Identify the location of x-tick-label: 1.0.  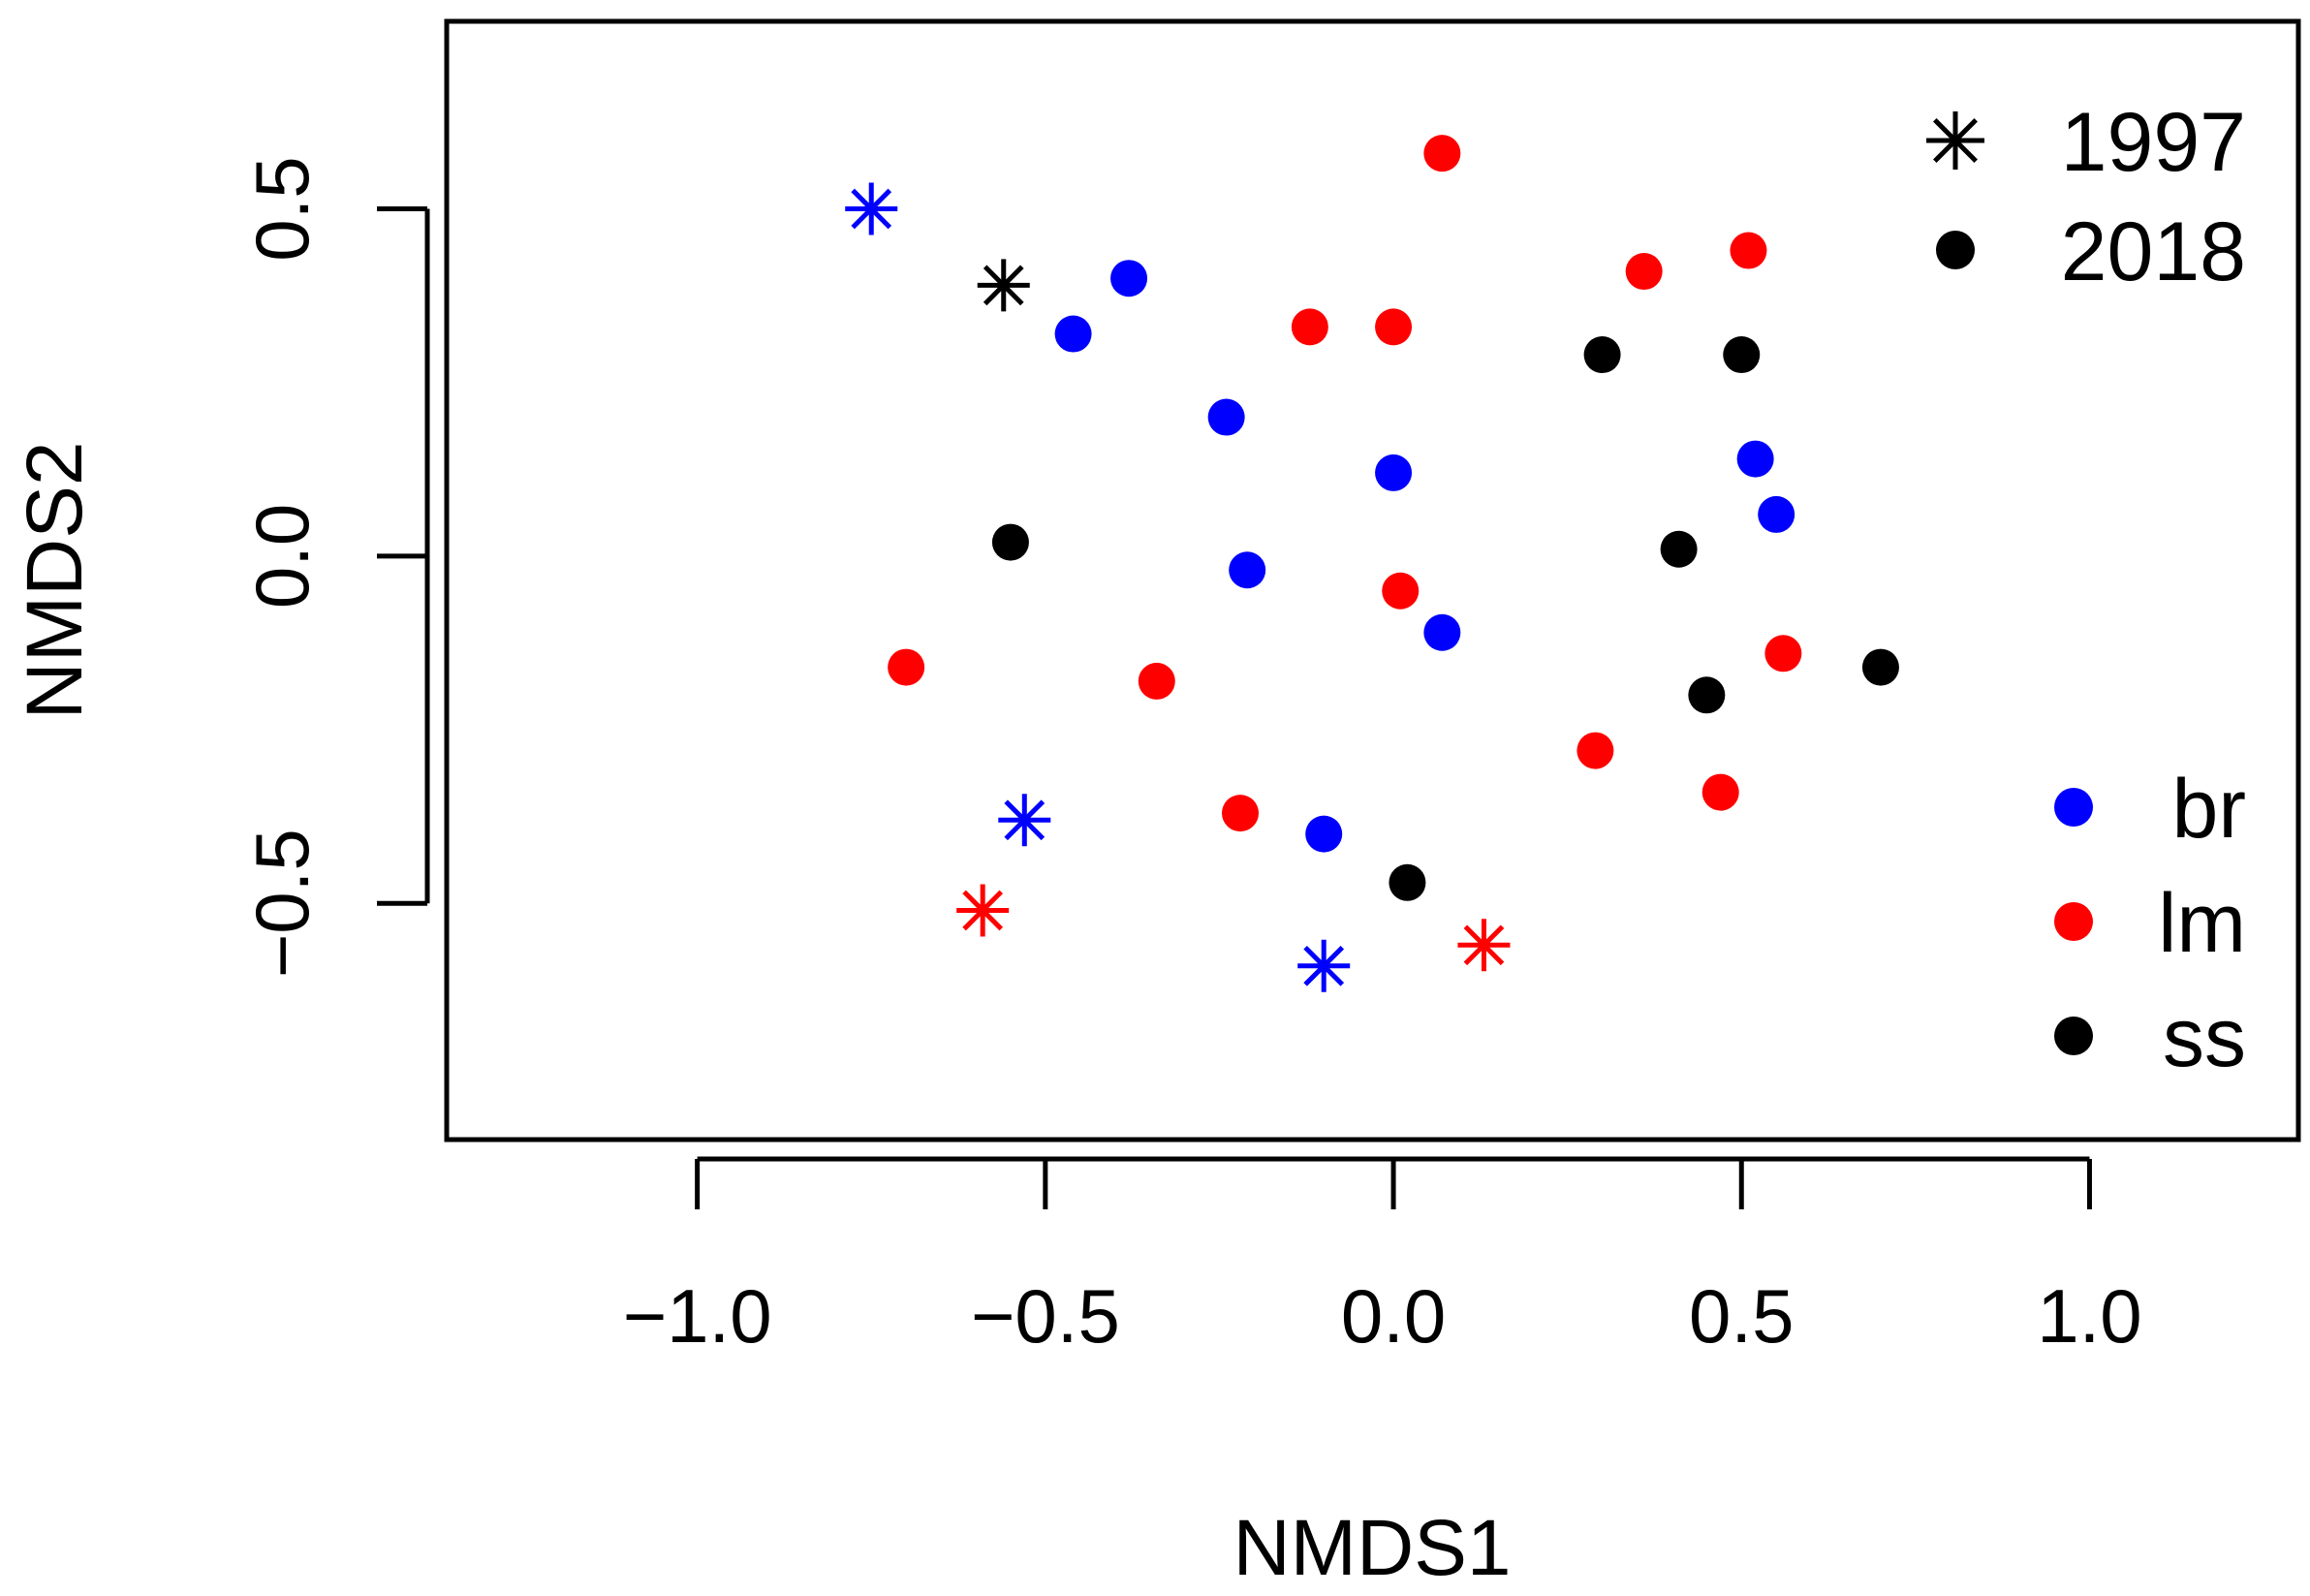
(2089, 1316).